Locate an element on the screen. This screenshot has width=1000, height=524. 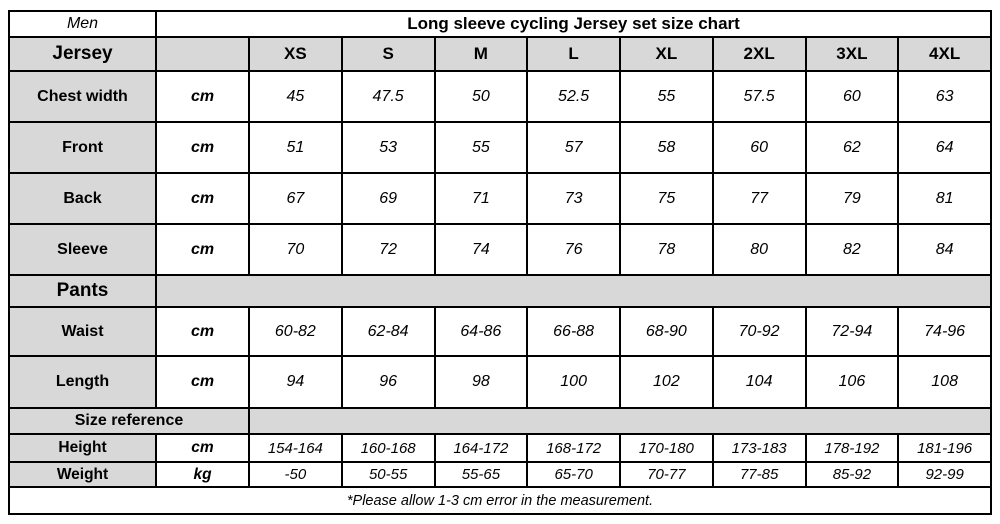
value-cell: 108 is located at coordinates (944, 382).